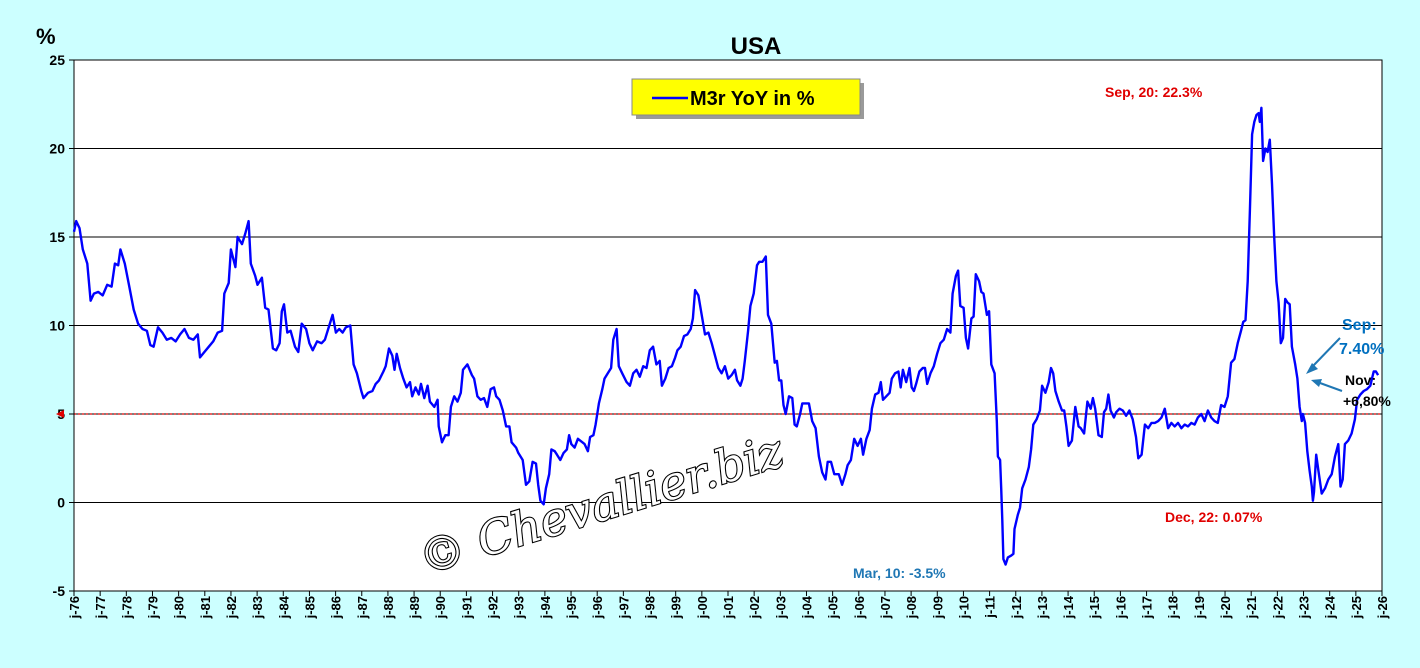 This screenshot has width=1420, height=668. I want to click on x-tick-label: j-02, so click(754, 607).